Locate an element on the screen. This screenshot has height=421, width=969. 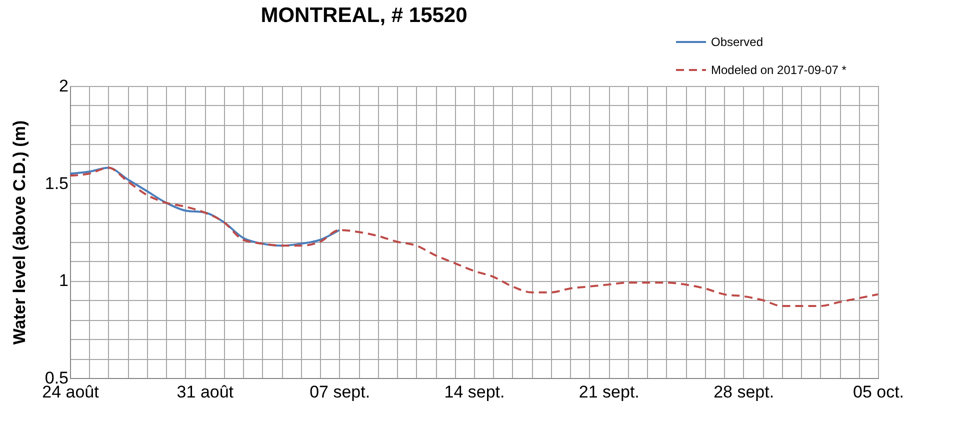
y-tick-label: 1 is located at coordinates (63, 280).